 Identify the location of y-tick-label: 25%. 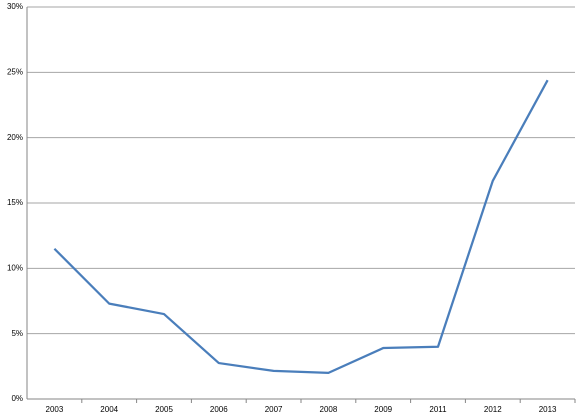
(15, 71).